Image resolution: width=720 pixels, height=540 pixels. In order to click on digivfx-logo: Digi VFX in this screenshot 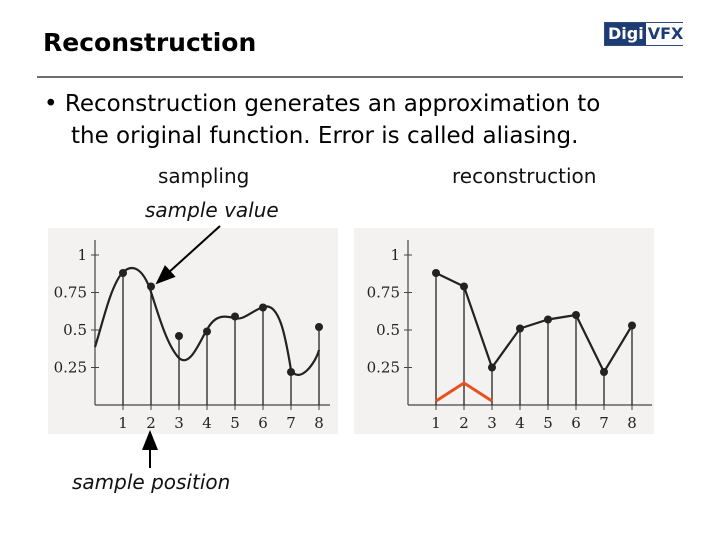, I will do `click(645, 34)`.